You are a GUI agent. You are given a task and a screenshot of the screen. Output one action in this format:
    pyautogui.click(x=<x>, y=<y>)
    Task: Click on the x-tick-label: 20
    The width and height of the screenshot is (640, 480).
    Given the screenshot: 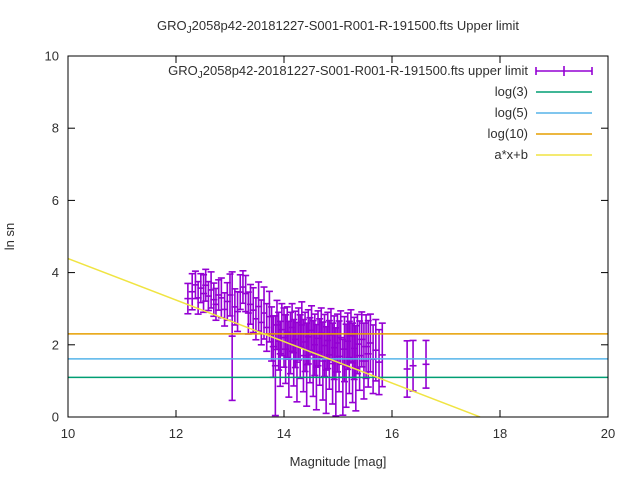 What is the action you would take?
    pyautogui.click(x=608, y=433)
    